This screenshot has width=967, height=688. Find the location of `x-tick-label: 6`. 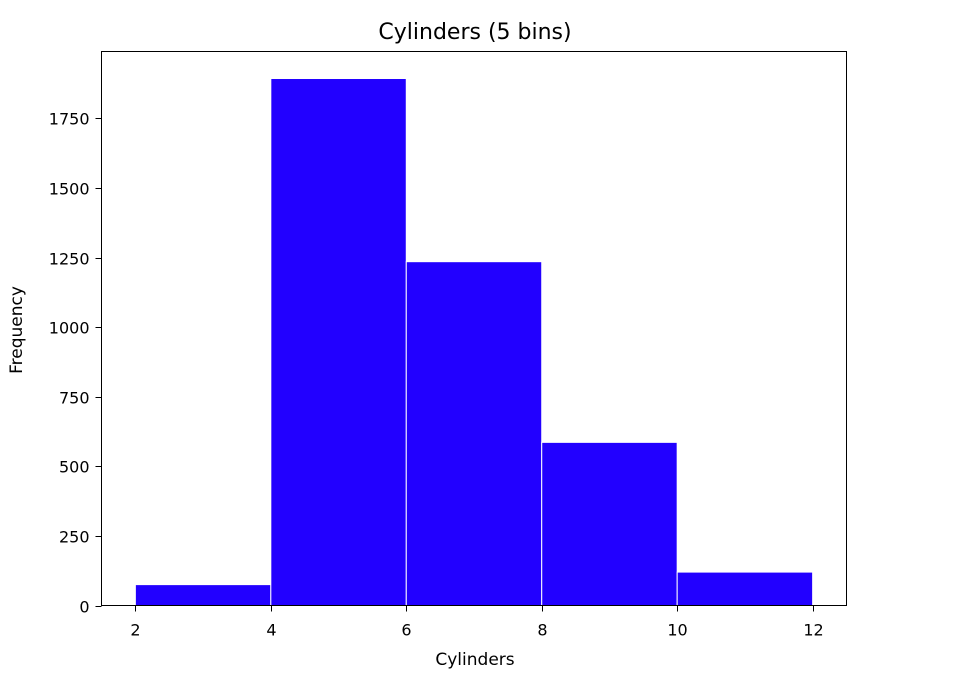

x-tick-label: 6 is located at coordinates (406, 630).